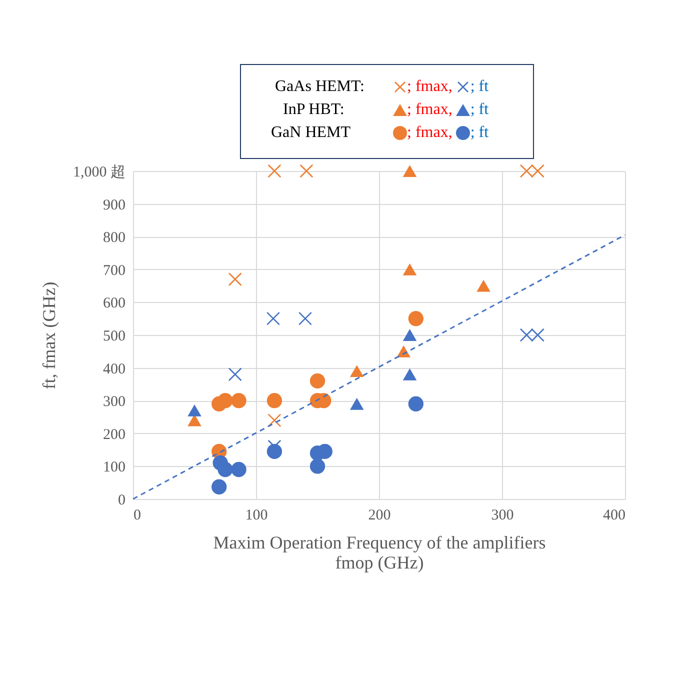 The height and width of the screenshot is (681, 683). Describe the element at coordinates (122, 500) in the screenshot. I see `y-tick-label: 0` at that location.